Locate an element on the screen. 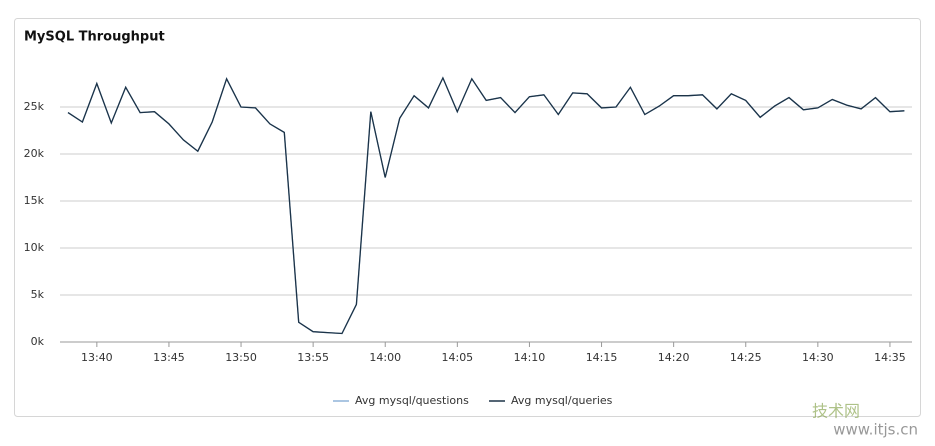 The width and height of the screenshot is (935, 446). x-tick-label: 14:10 is located at coordinates (530, 357).